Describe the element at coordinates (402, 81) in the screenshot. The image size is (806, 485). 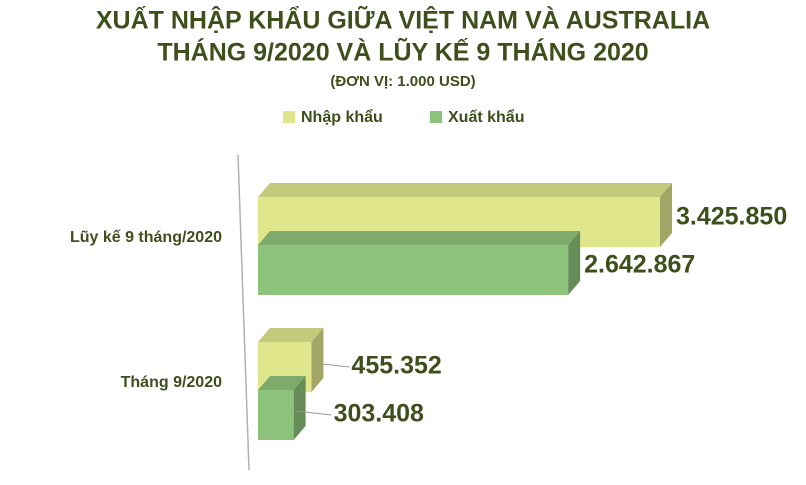
I see `chart-subtitle: (ĐƠN VỊ: 1.000 USD)` at that location.